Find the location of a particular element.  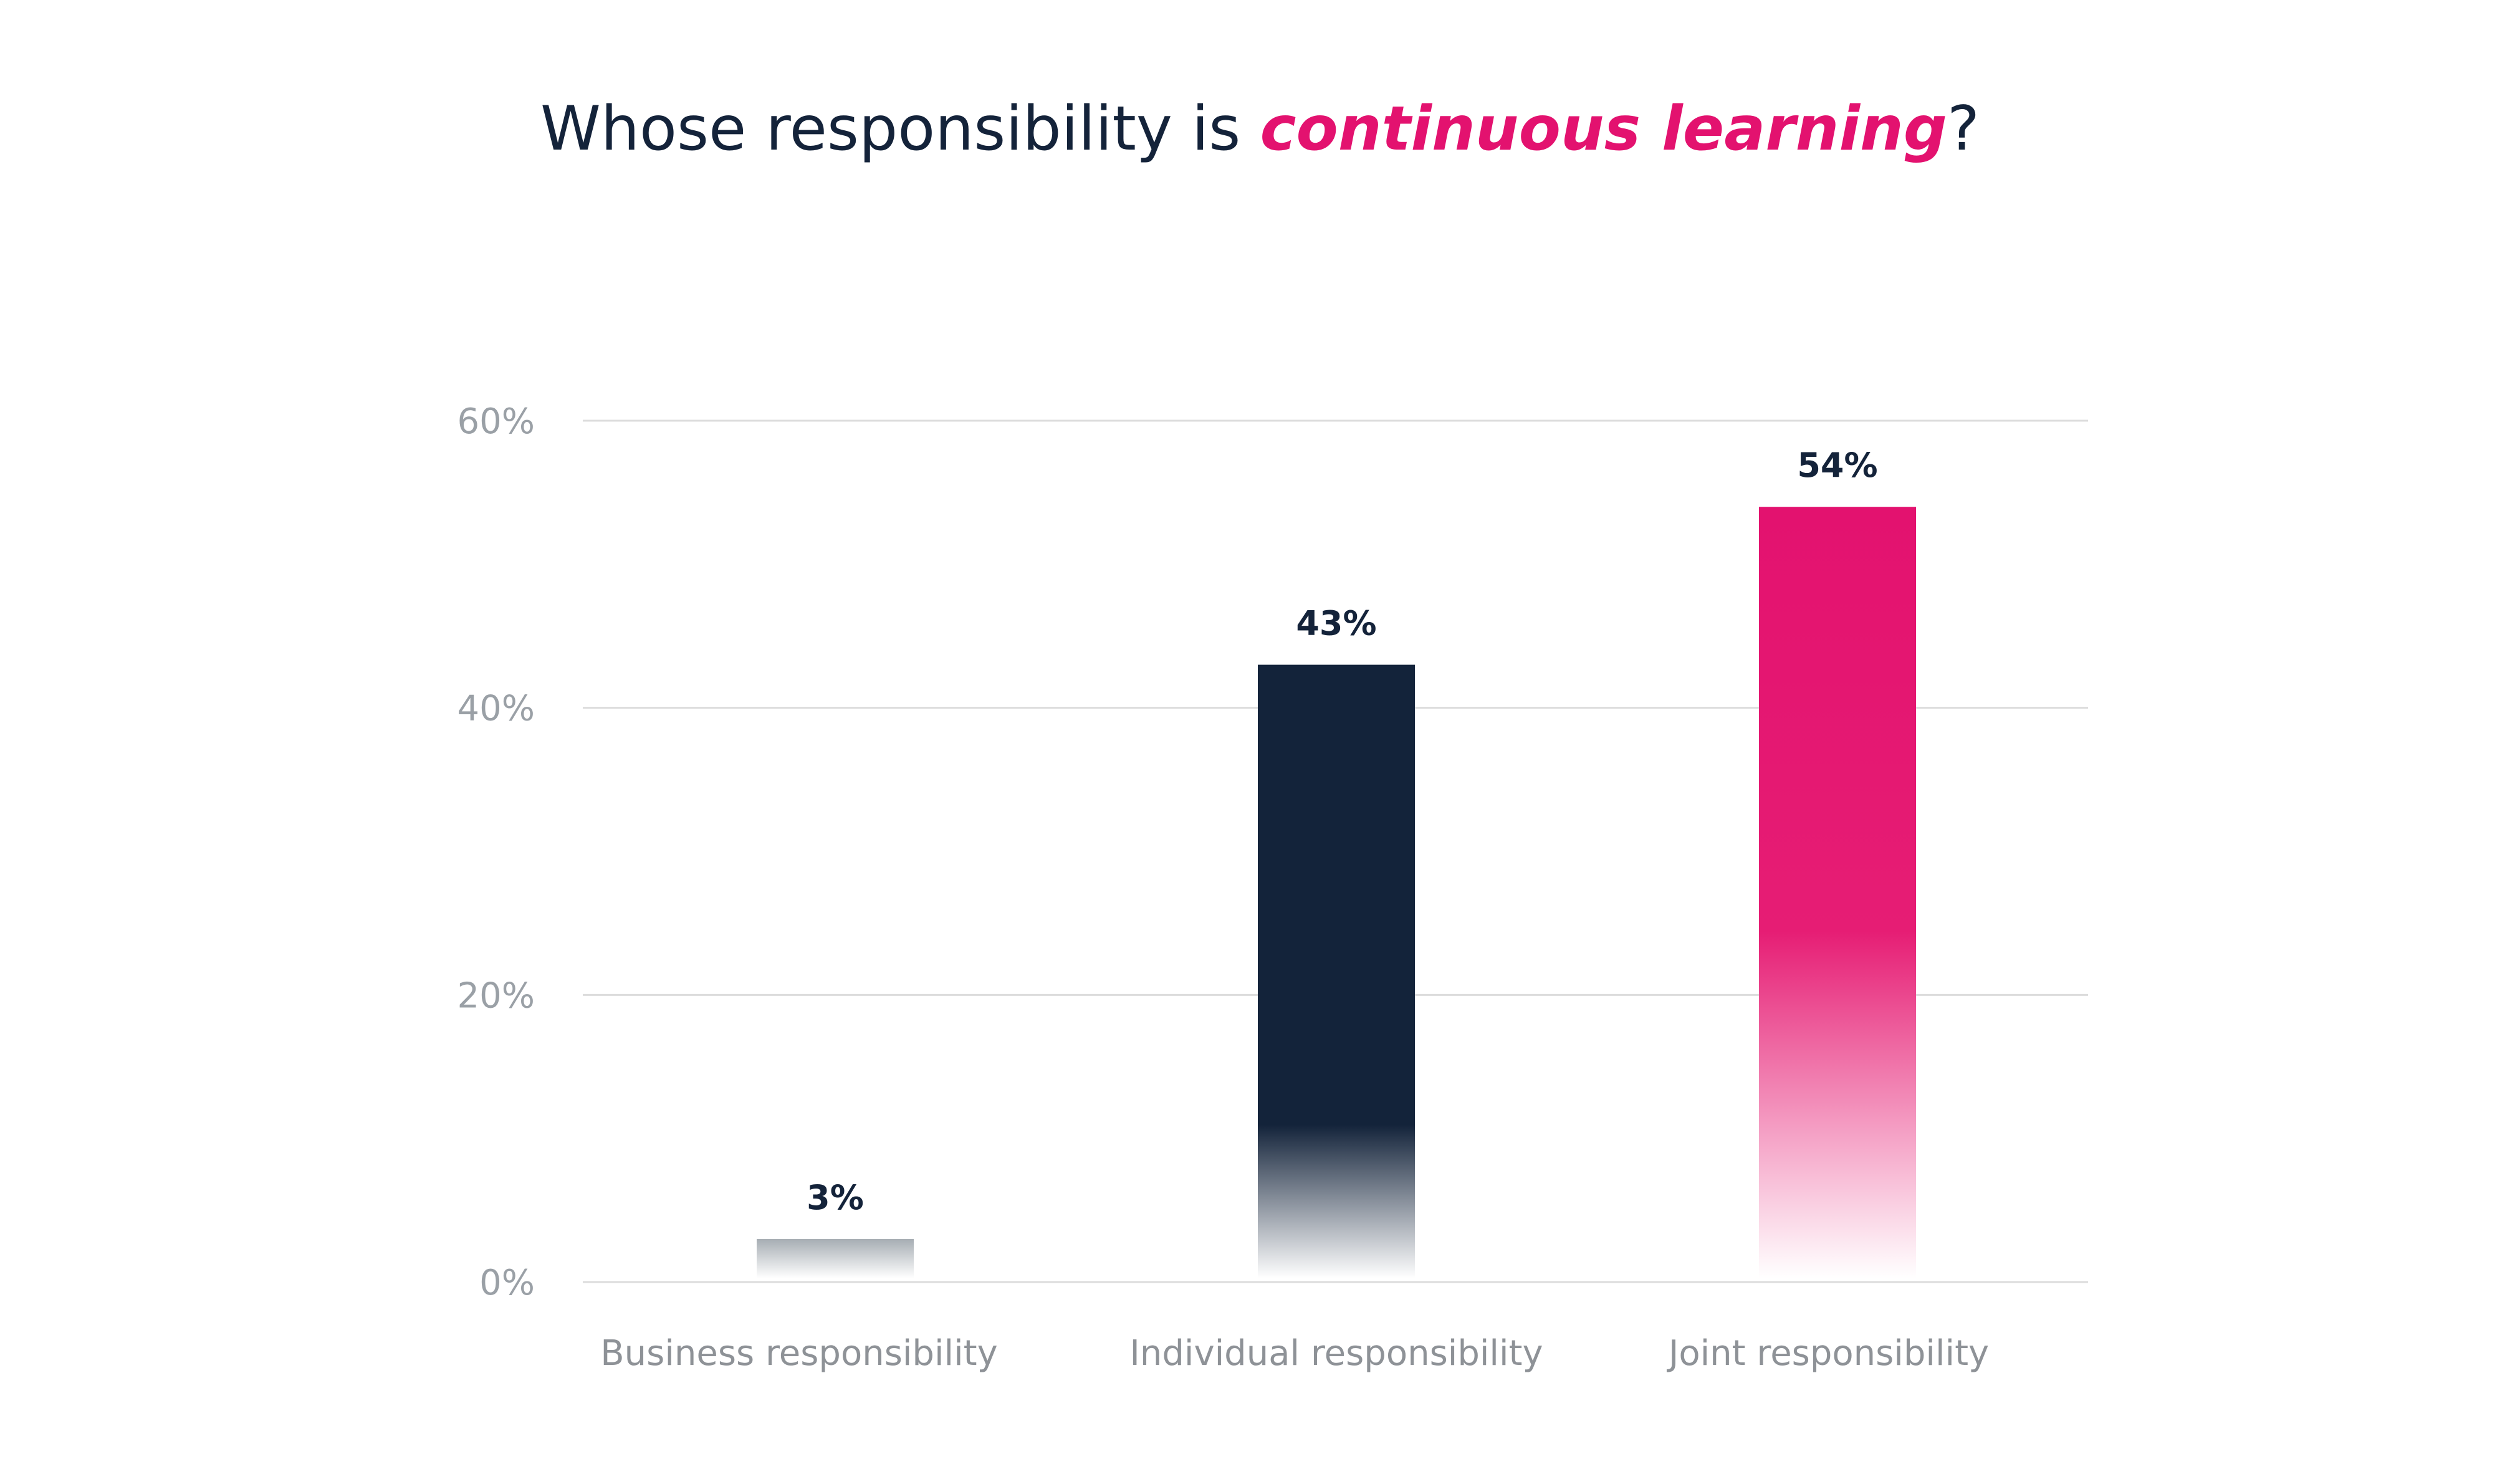

data-label-1: 43% is located at coordinates (1336, 623).